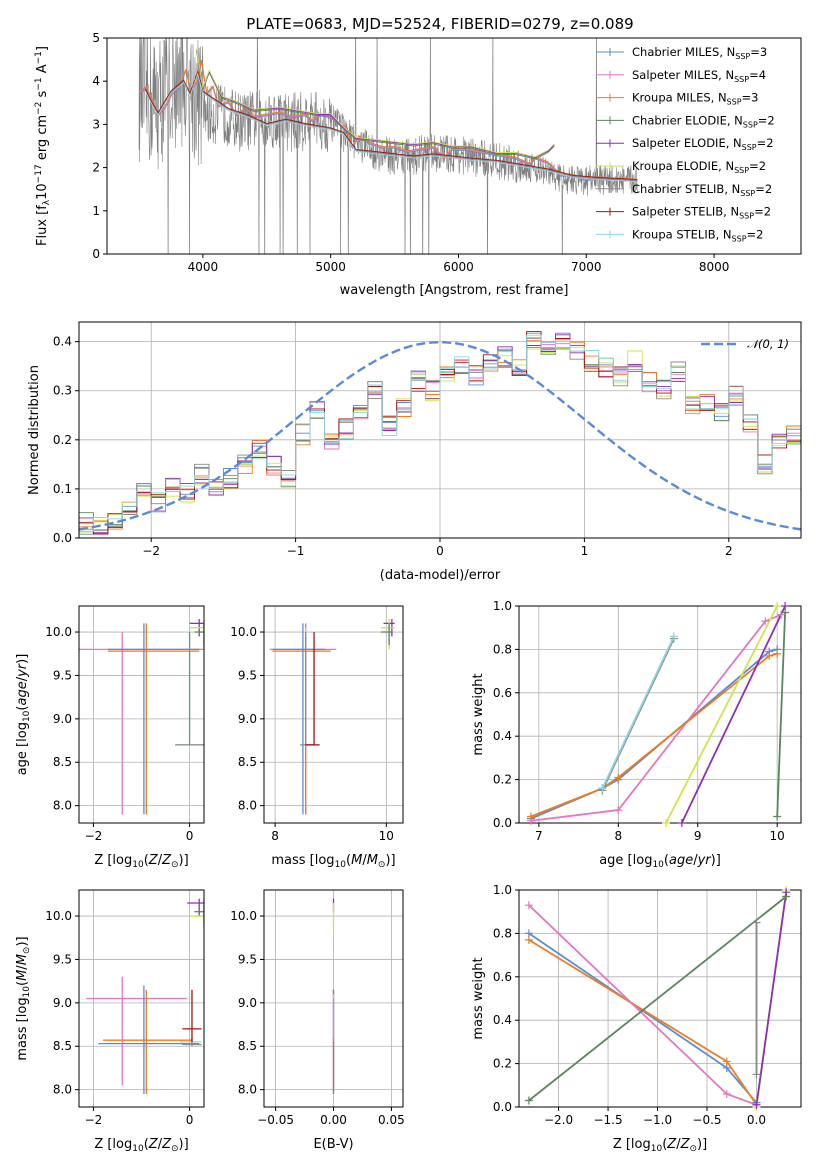 The image size is (819, 1170). What do you see at coordinates (42, 48) in the screenshot?
I see `label-part: ]` at bounding box center [42, 48].